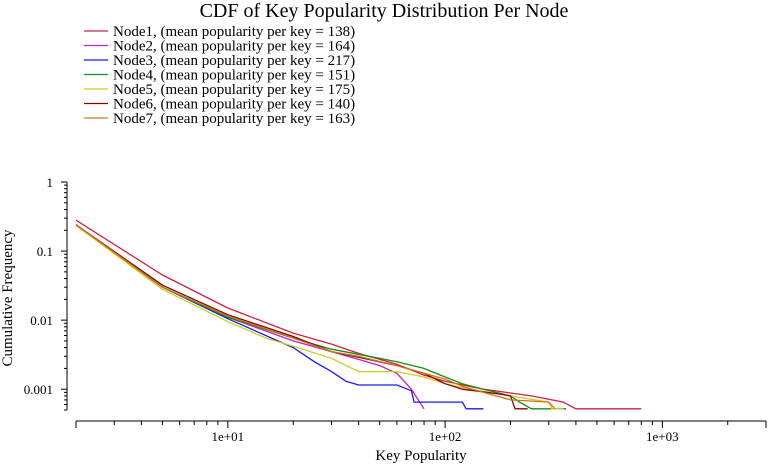  What do you see at coordinates (662, 436) in the screenshot?
I see `x-tick-label: 1e+03` at bounding box center [662, 436].